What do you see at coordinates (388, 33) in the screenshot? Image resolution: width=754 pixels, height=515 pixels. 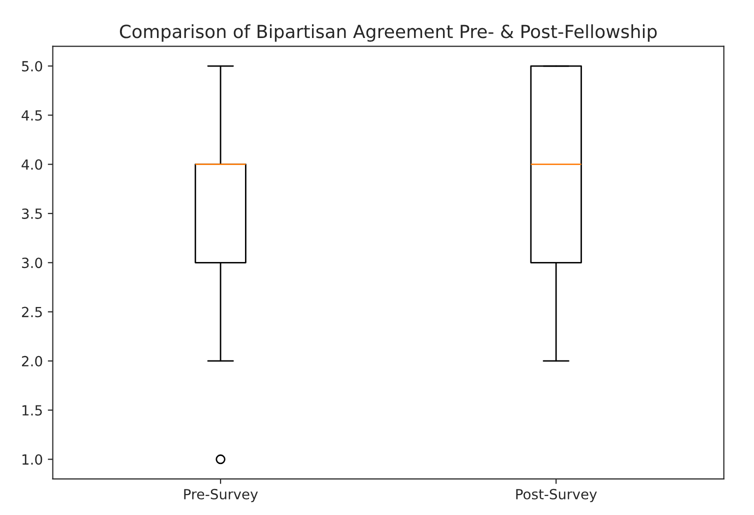 I see `chart-title: Comparison of Bipartisan Agreement Pre- & Post-Fellowship` at bounding box center [388, 33].